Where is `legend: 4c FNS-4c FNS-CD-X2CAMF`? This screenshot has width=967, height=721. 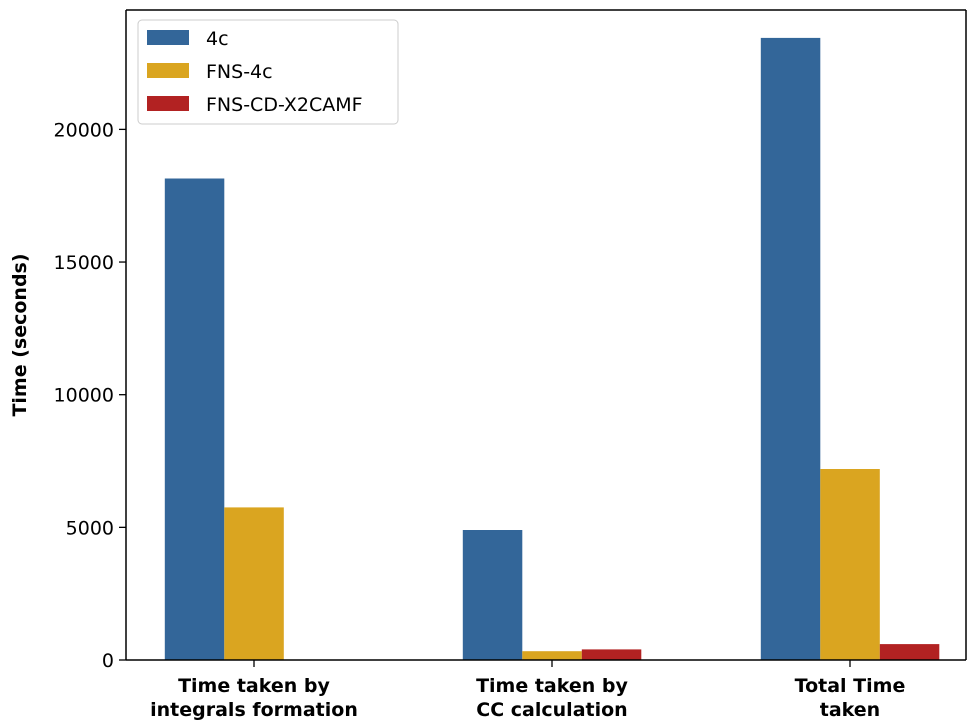 legend: 4c FNS-4c FNS-CD-X2CAMF is located at coordinates (268, 72).